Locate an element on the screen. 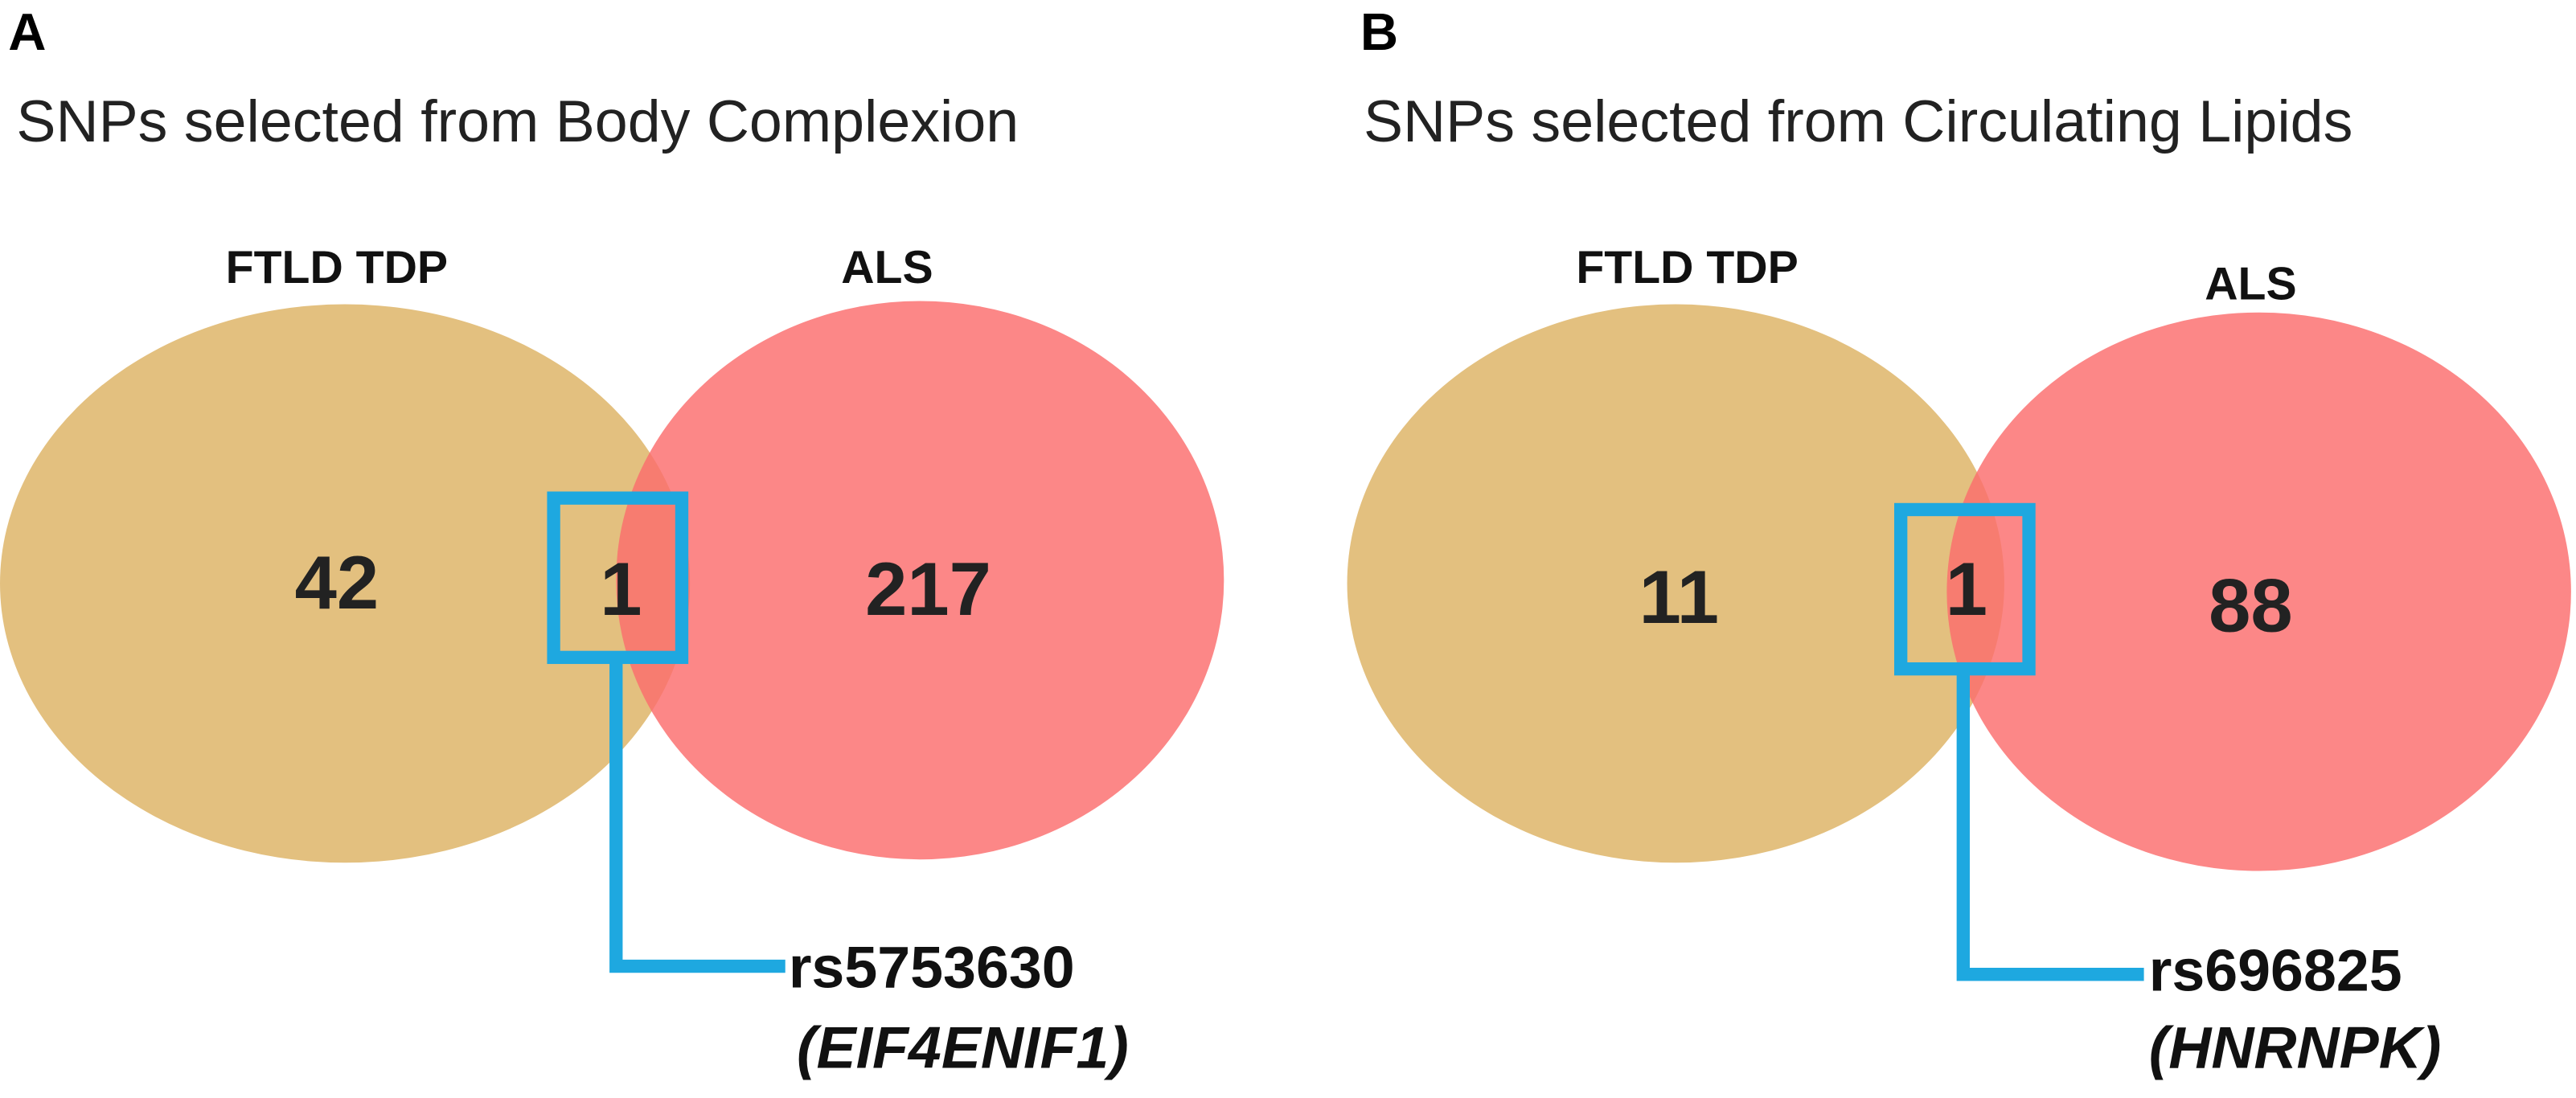  panel-label: A is located at coordinates (27, 31).